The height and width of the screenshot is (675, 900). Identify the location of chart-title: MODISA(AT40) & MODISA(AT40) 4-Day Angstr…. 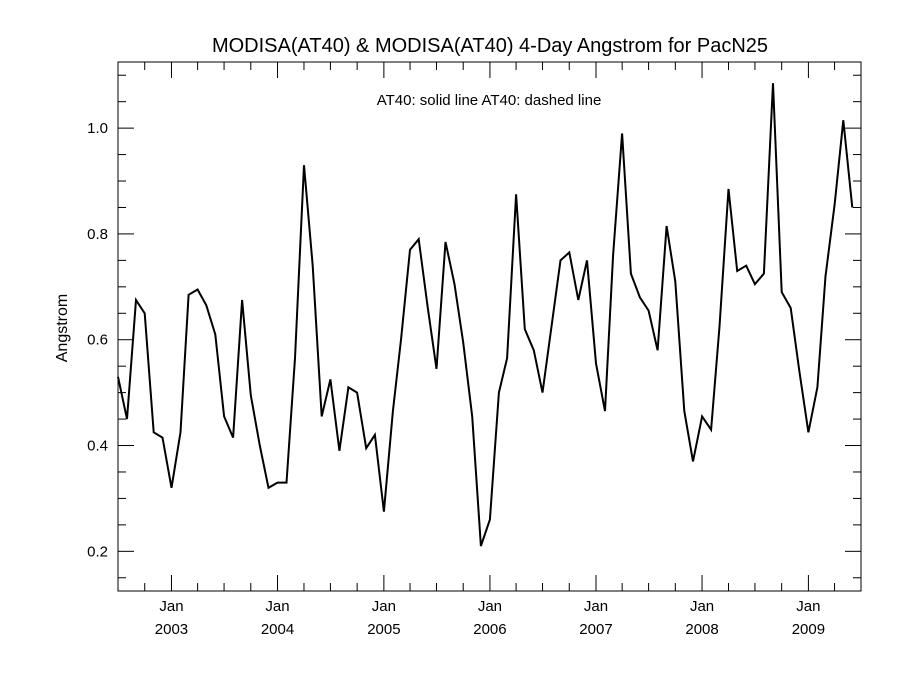
(490, 46).